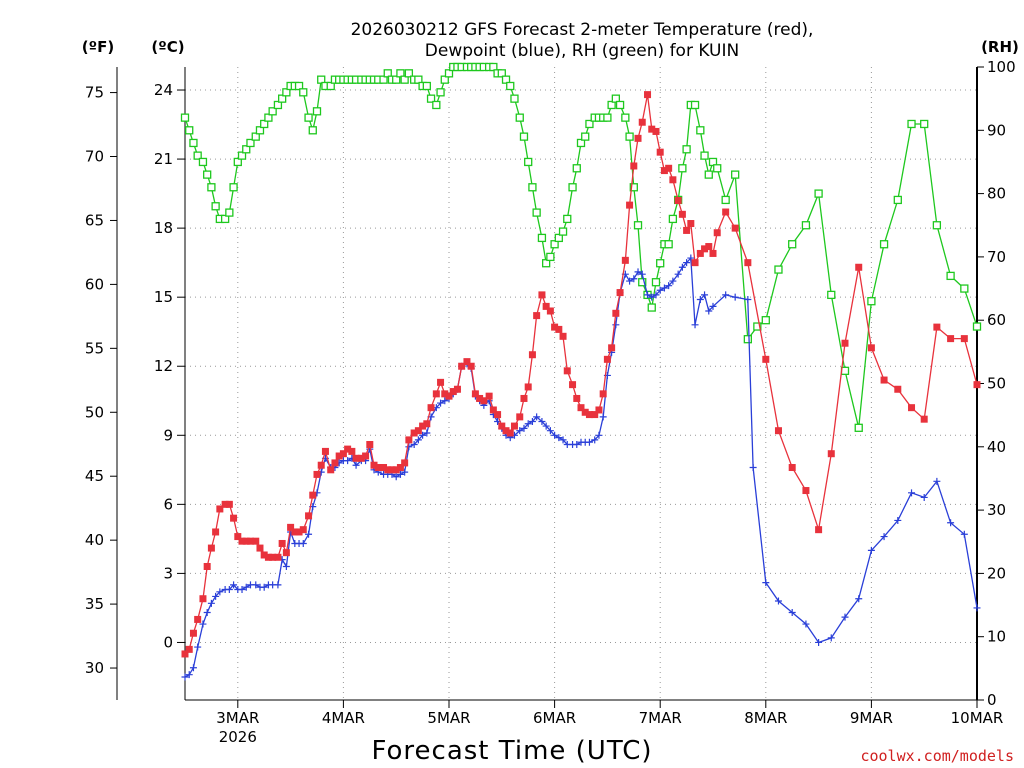 The image size is (1024, 768). What do you see at coordinates (163, 297) in the screenshot?
I see `celsius-tick-label: 15` at bounding box center [163, 297].